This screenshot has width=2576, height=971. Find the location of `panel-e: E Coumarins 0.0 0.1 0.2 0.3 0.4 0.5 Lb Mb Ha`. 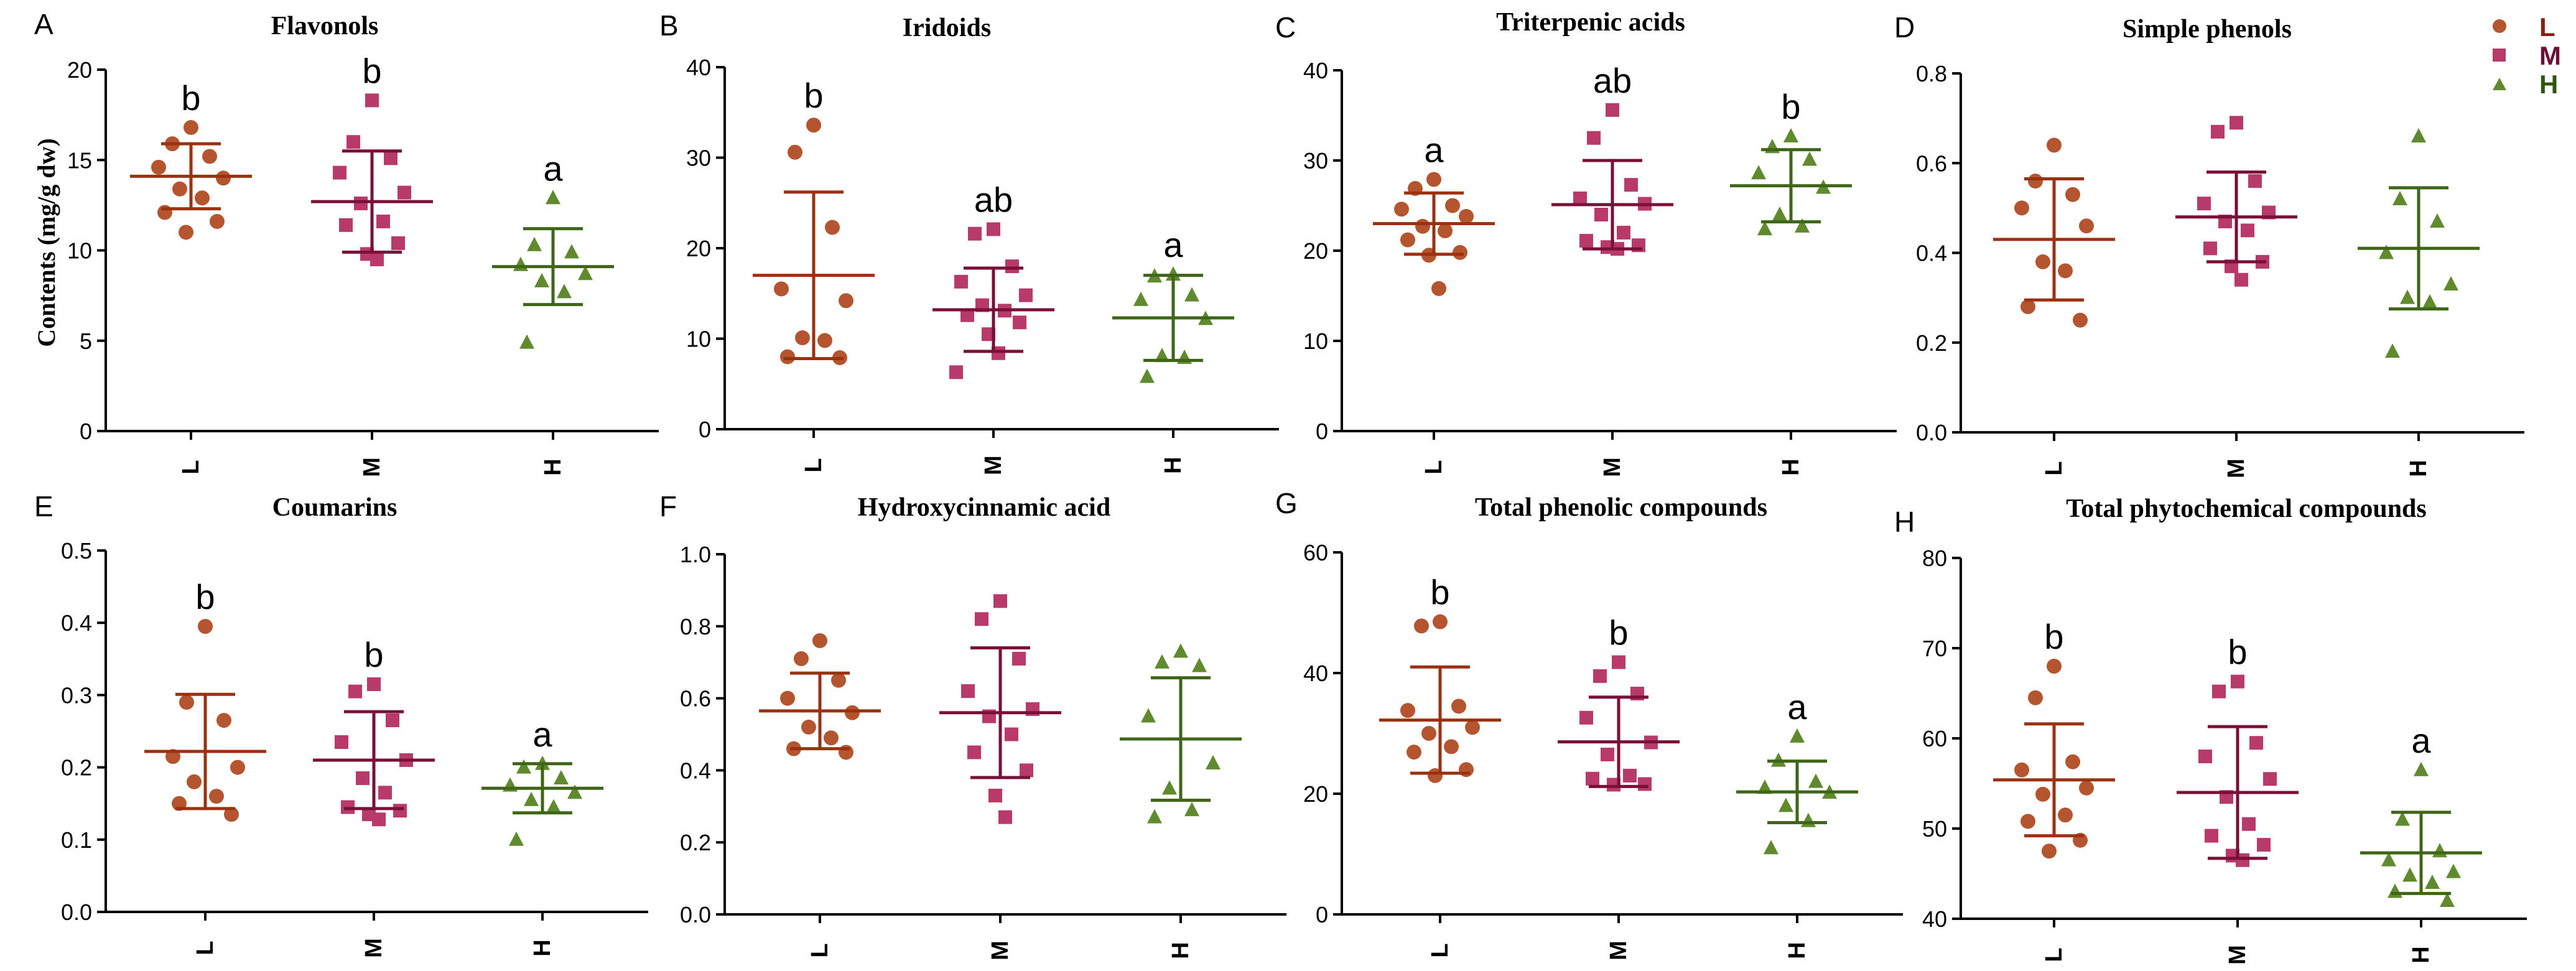

panel-e: E Coumarins 0.0 0.1 0.2 0.3 0.4 0.5 Lb Mb Ha is located at coordinates (341, 724).